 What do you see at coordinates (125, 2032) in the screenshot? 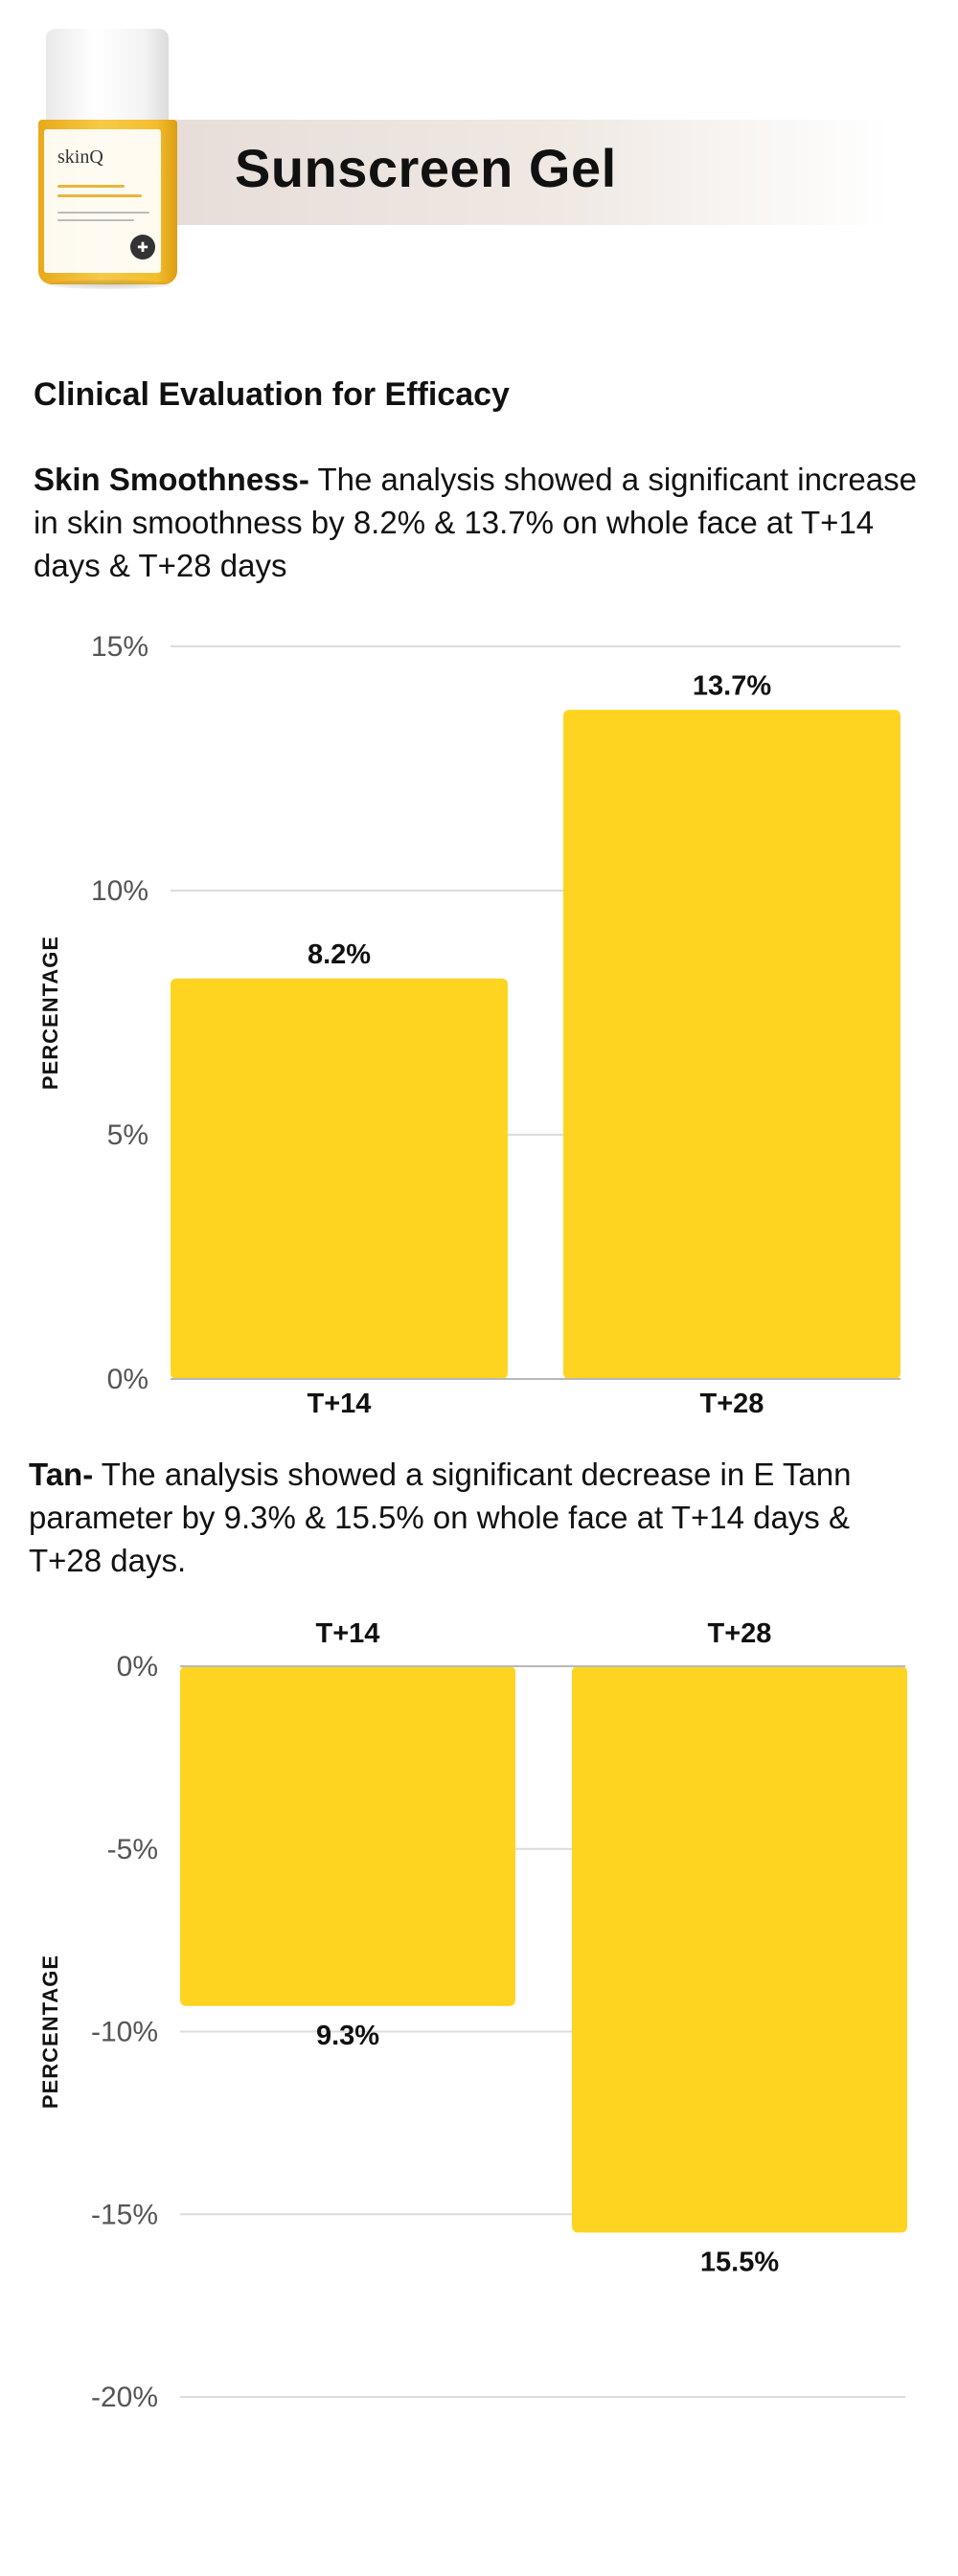
I see `y-tick-label: -10%` at bounding box center [125, 2032].